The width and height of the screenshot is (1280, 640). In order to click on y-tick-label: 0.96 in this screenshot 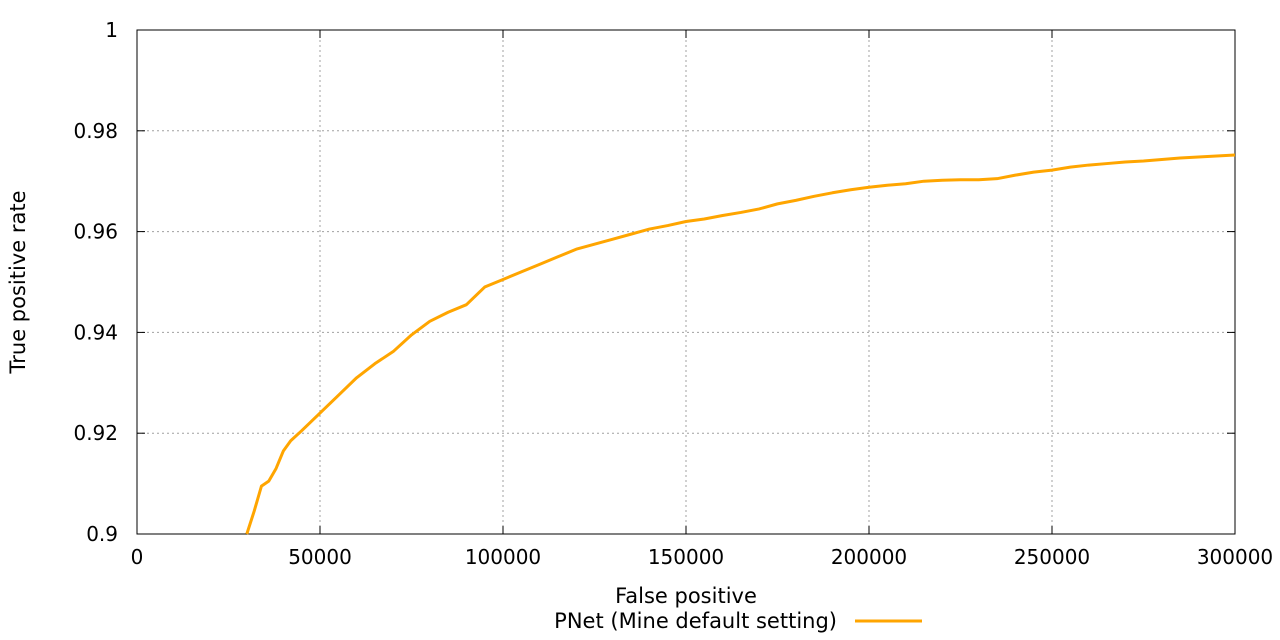, I will do `click(95, 232)`.